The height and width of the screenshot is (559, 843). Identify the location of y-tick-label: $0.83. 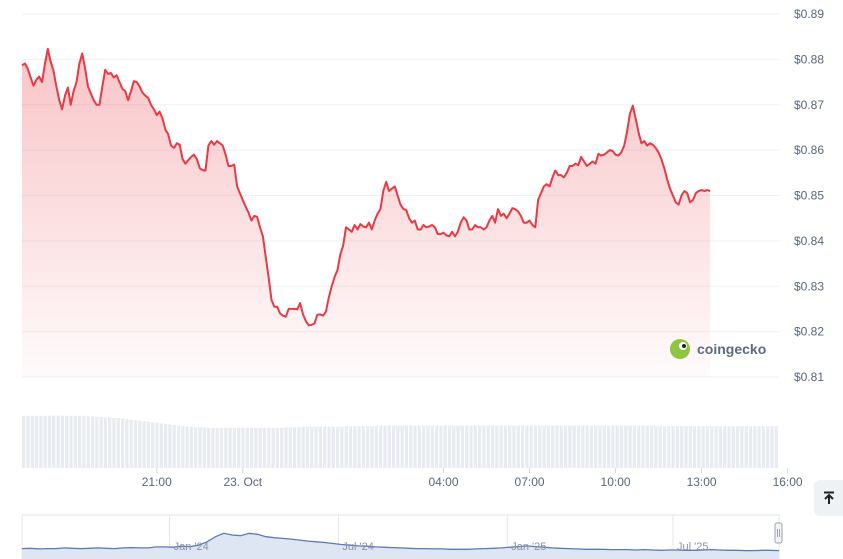
(809, 286).